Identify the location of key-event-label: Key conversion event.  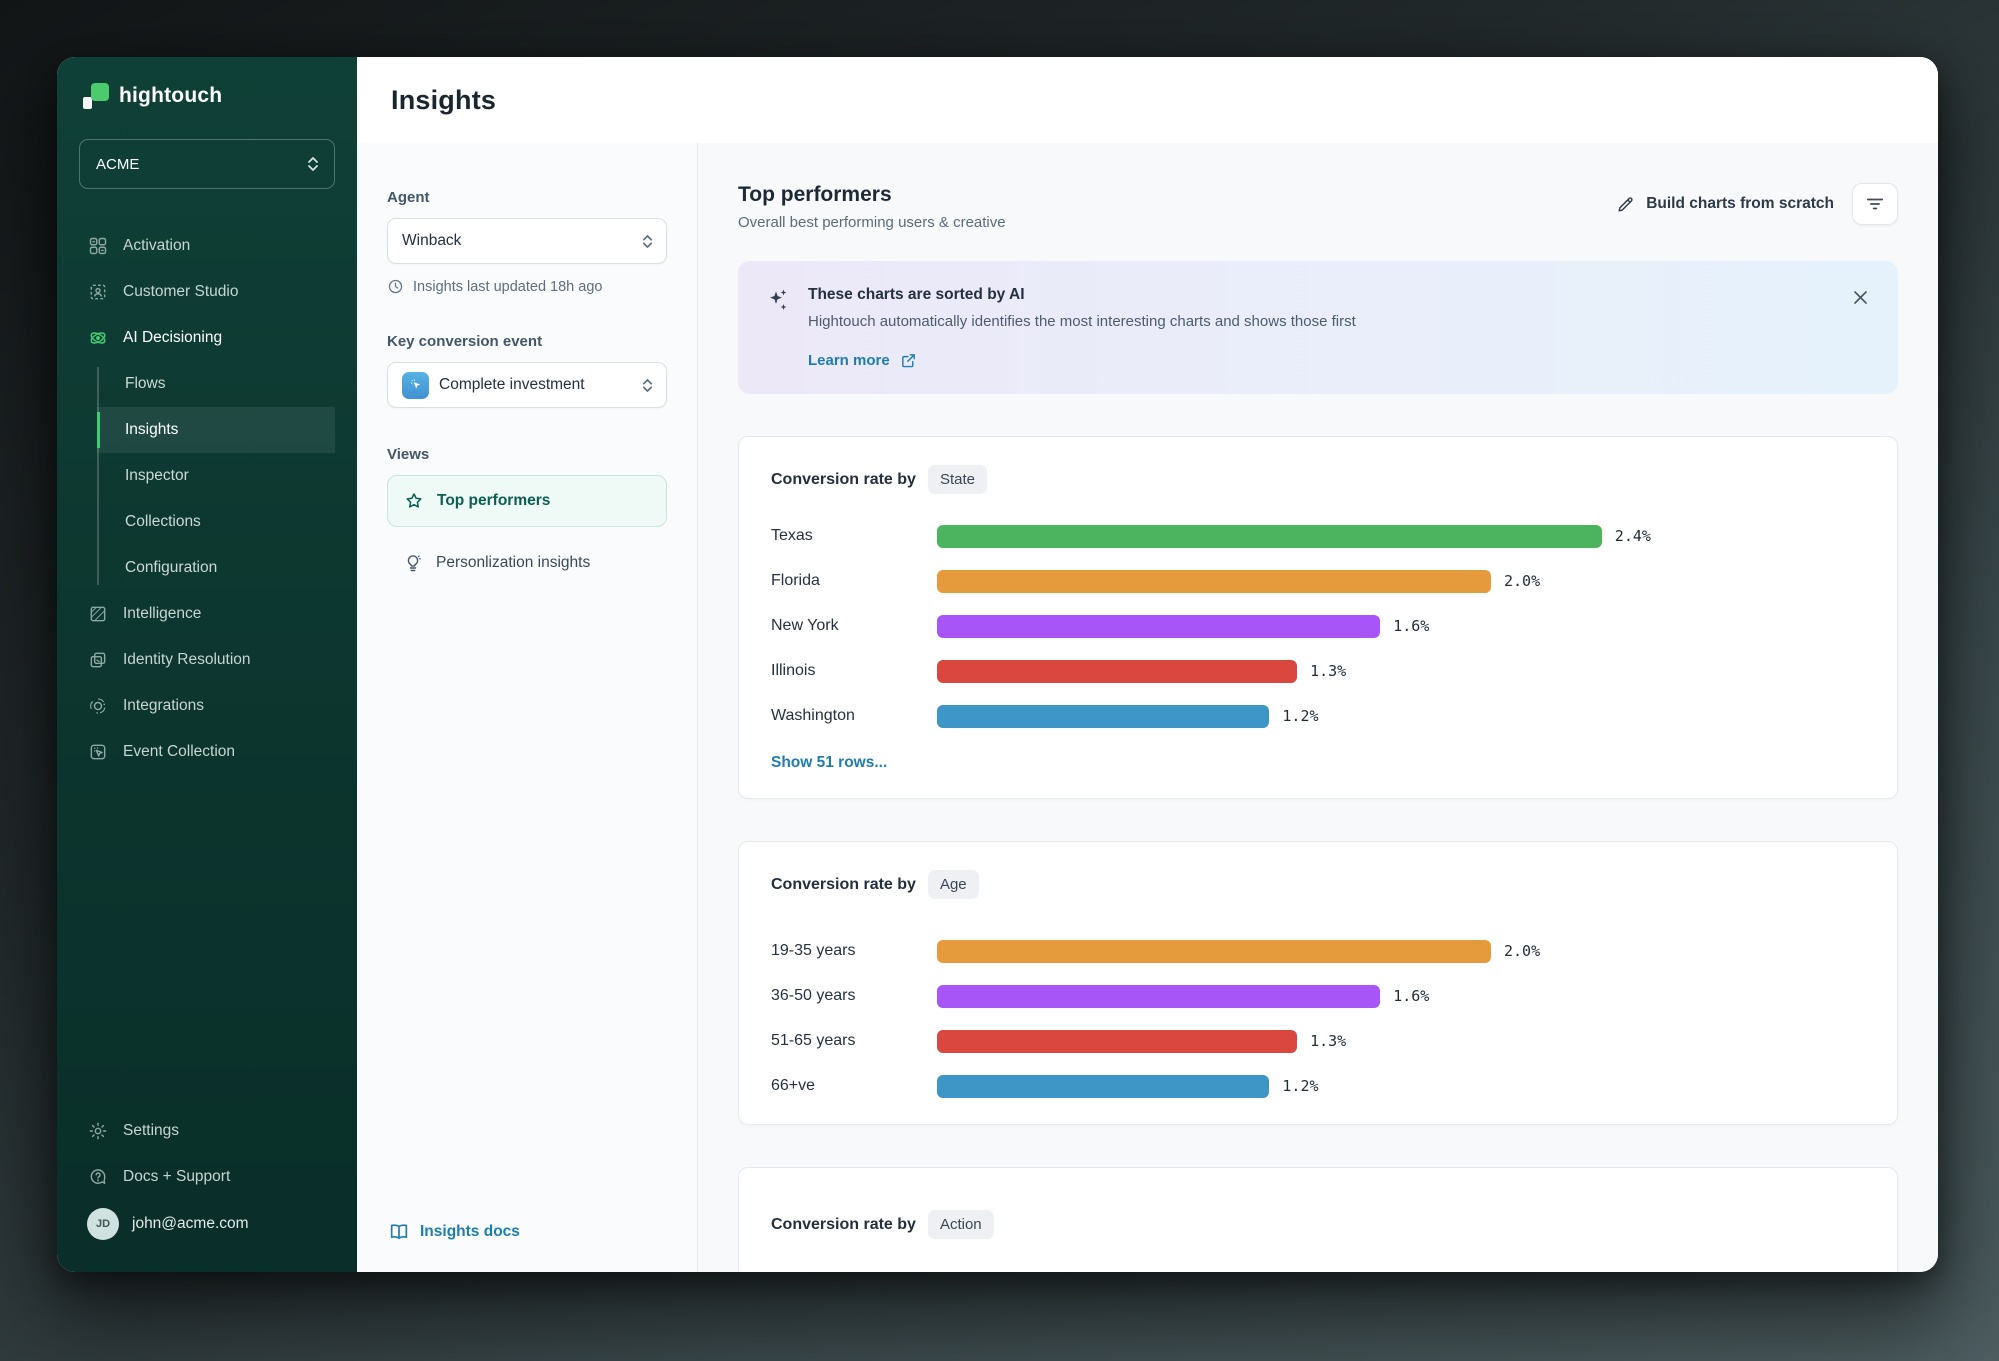
(465, 341).